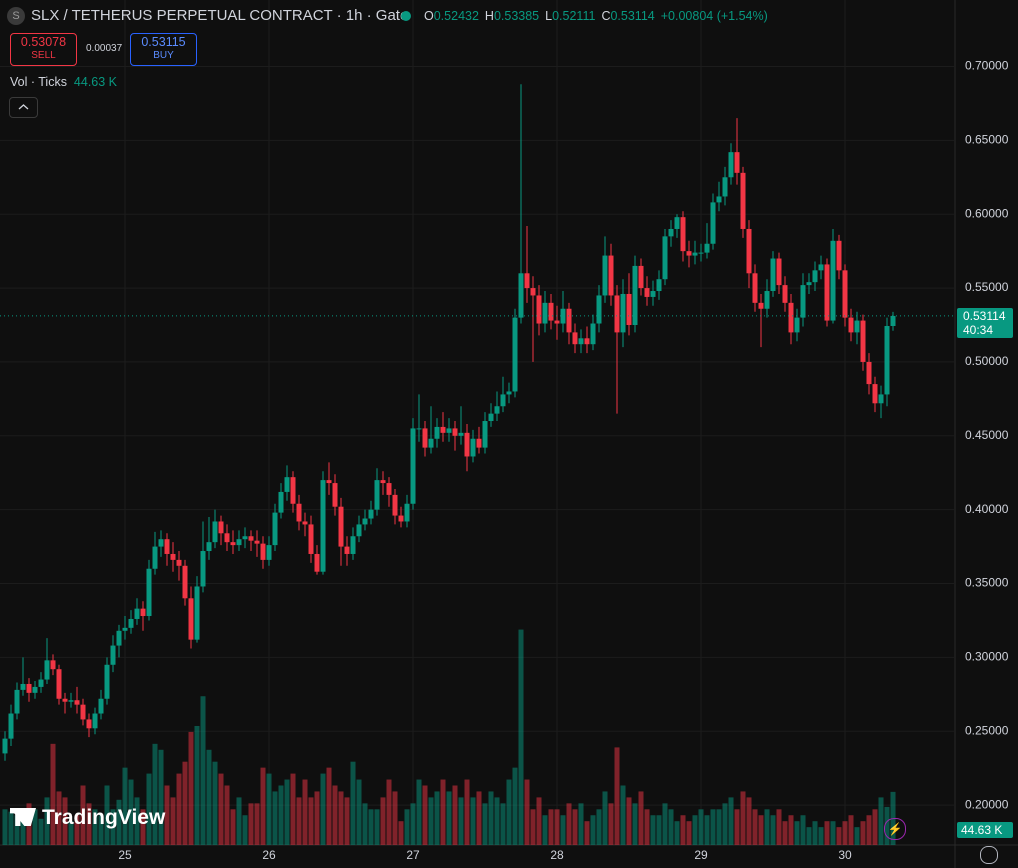  What do you see at coordinates (456, 16) in the screenshot?
I see `ohlc-value: 0.52432` at bounding box center [456, 16].